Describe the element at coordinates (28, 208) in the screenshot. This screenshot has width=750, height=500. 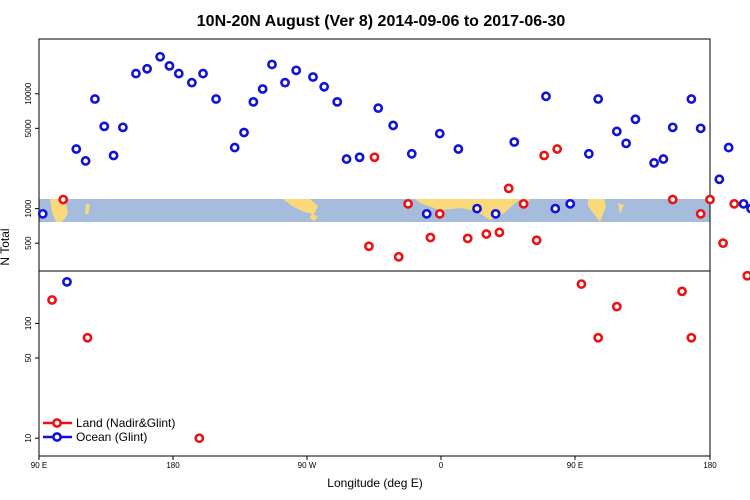
I see `y-tick-label: 1000` at that location.